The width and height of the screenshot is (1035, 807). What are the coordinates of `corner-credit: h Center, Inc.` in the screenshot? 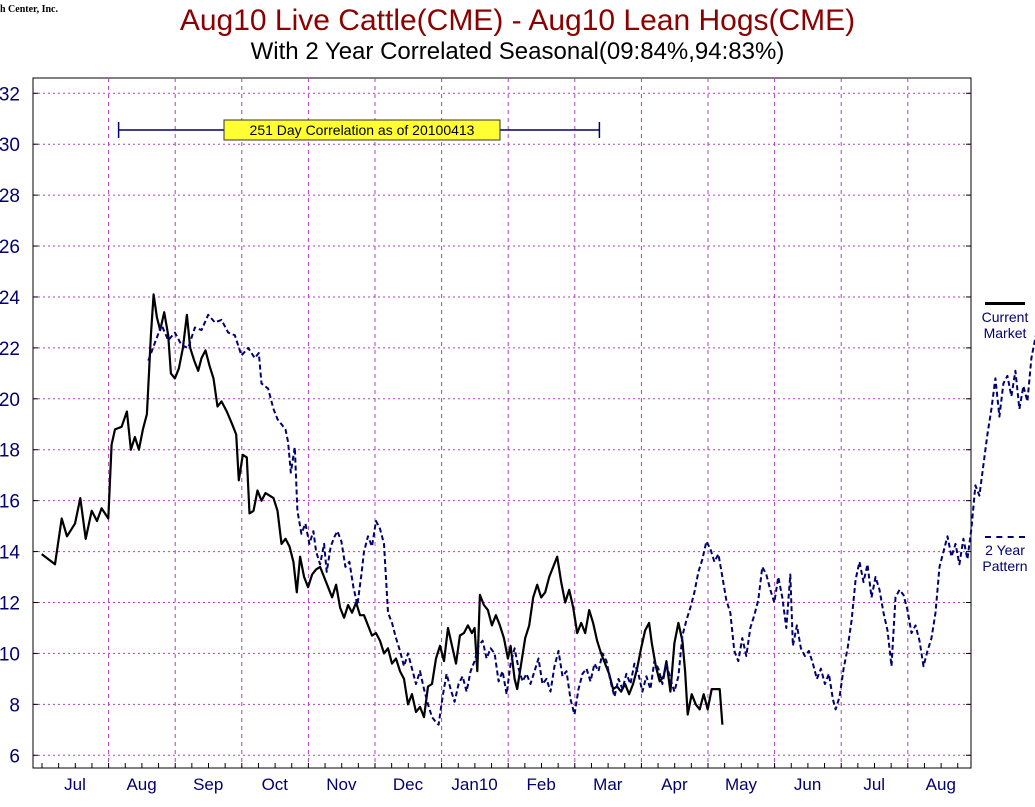 It's located at (29, 9).